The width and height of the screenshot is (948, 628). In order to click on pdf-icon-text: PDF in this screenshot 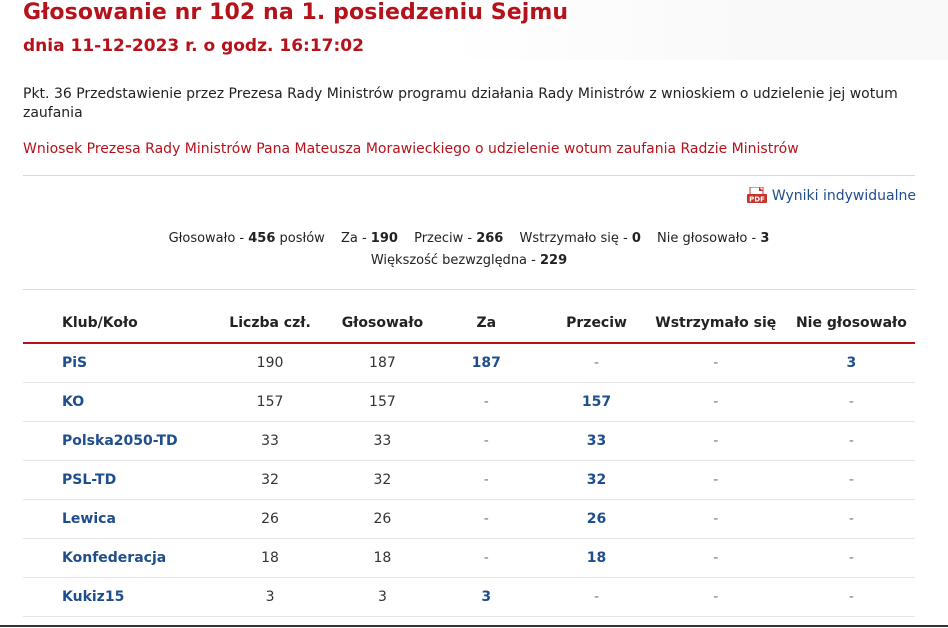, I will do `click(757, 200)`.